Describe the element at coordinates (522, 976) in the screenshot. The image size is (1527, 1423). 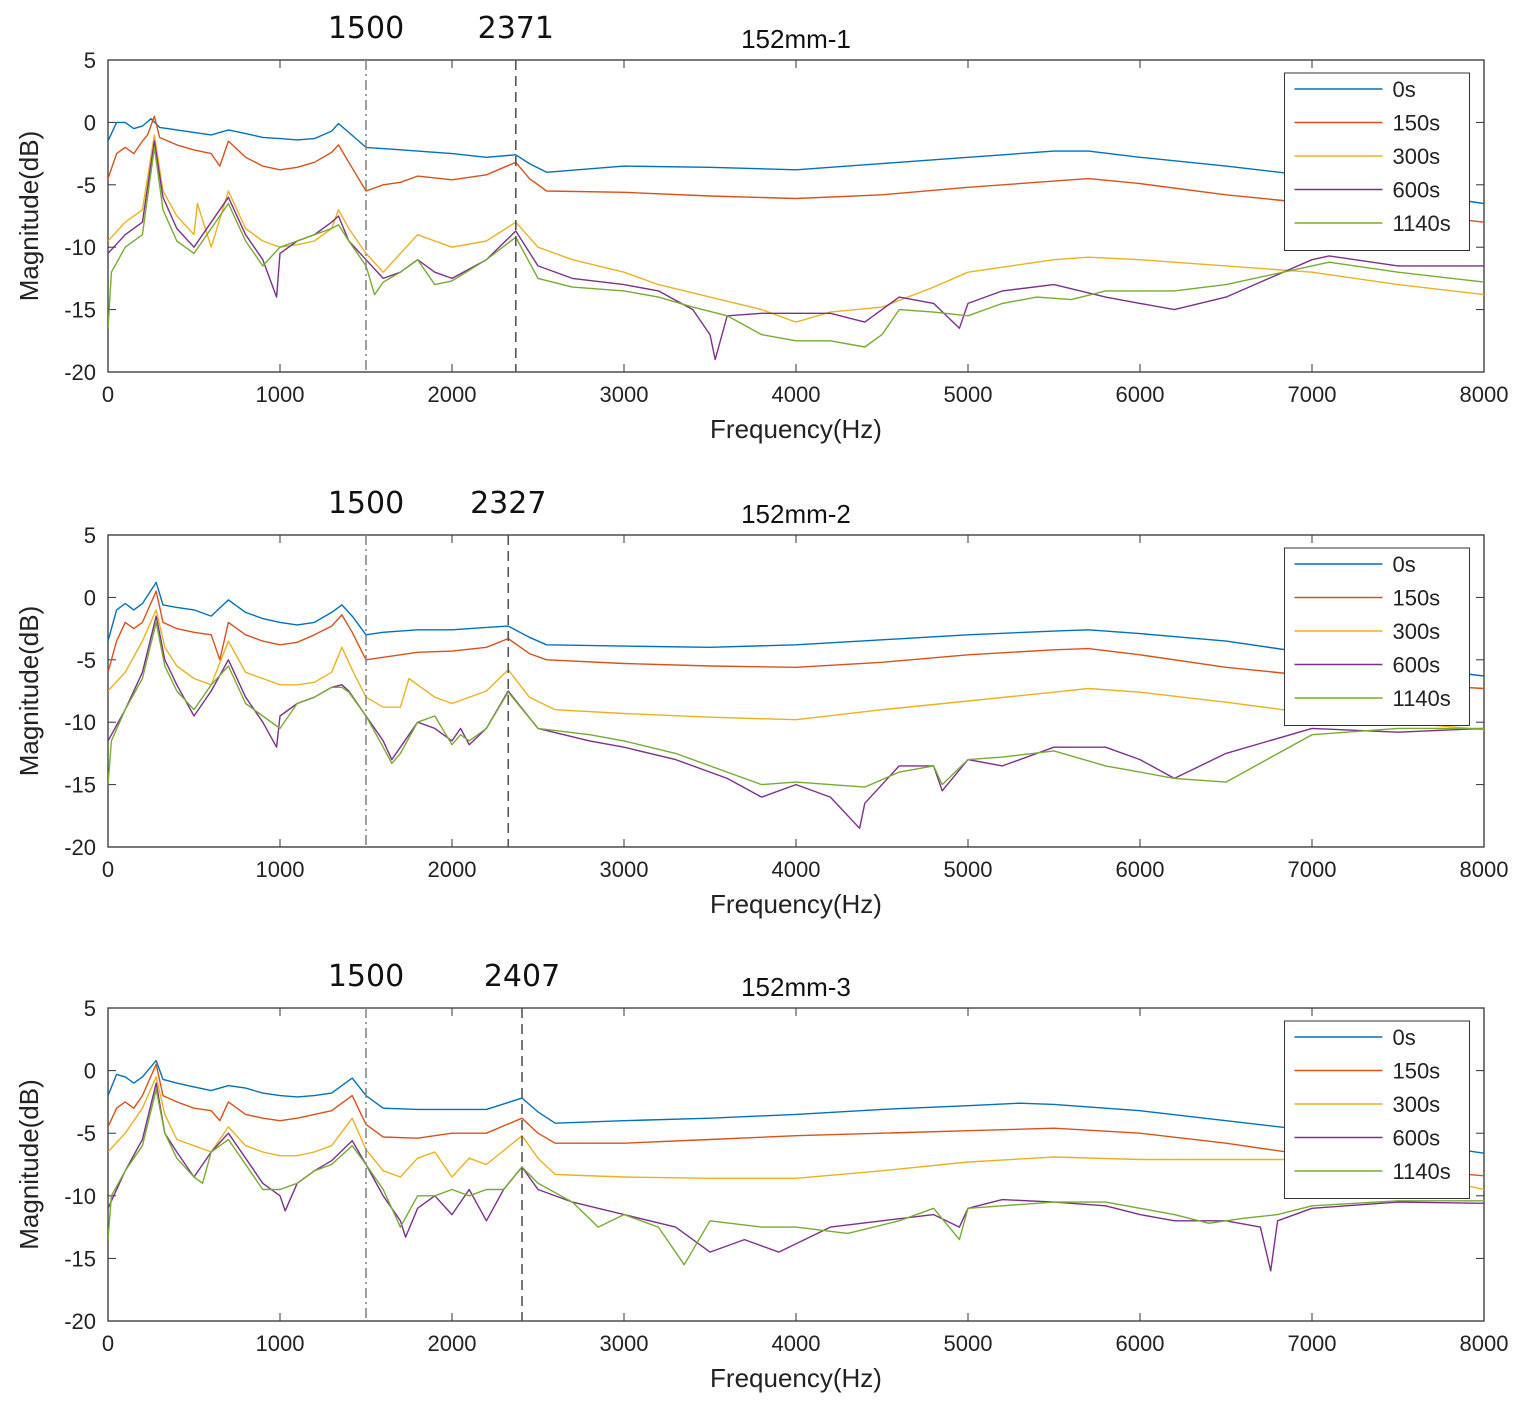
I see `marker-label-2407: 2407` at that location.